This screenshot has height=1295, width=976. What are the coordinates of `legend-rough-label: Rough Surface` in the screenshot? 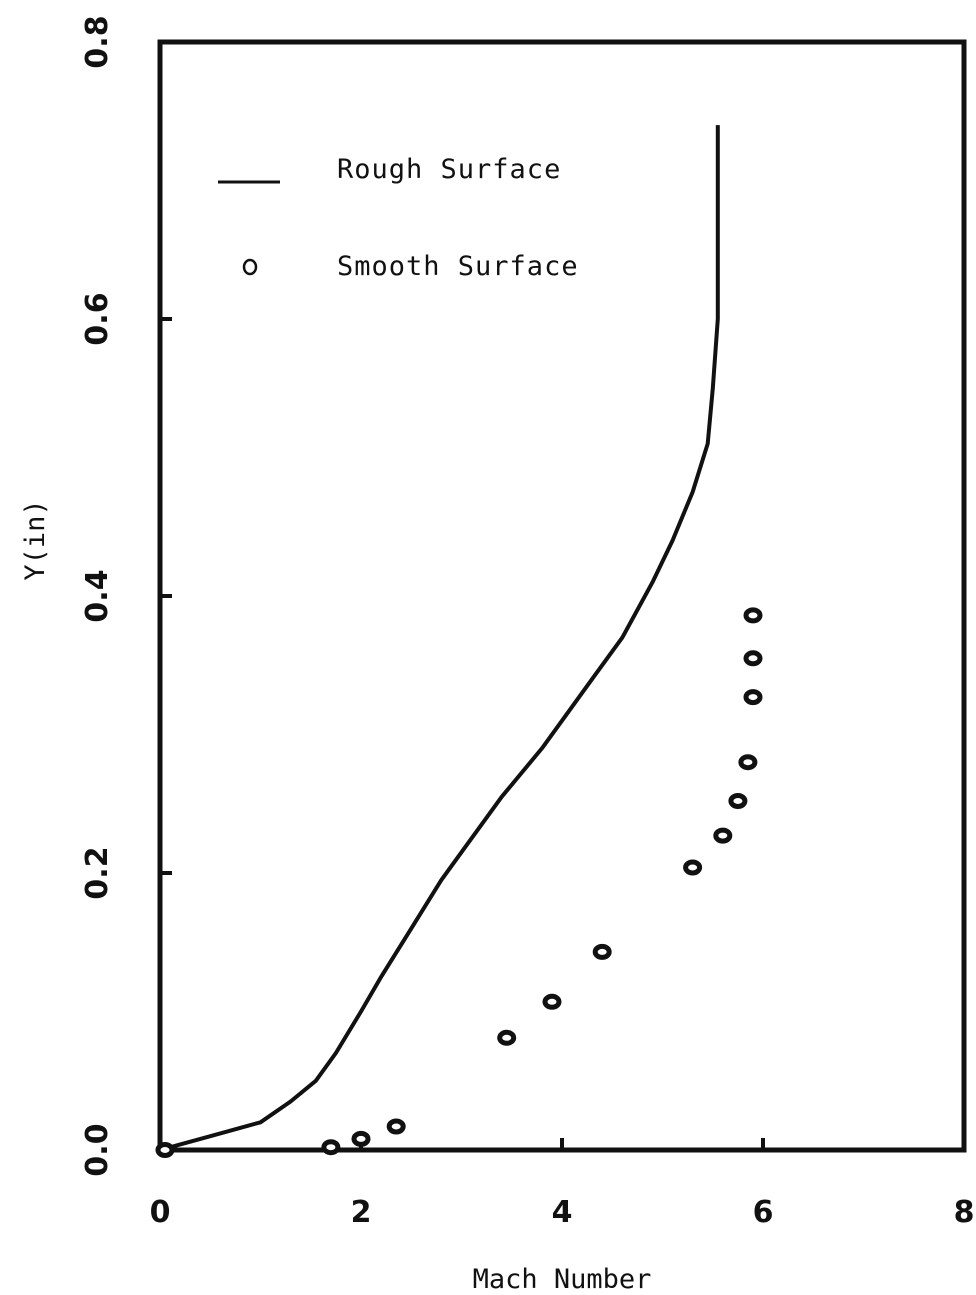 It's located at (449, 169).